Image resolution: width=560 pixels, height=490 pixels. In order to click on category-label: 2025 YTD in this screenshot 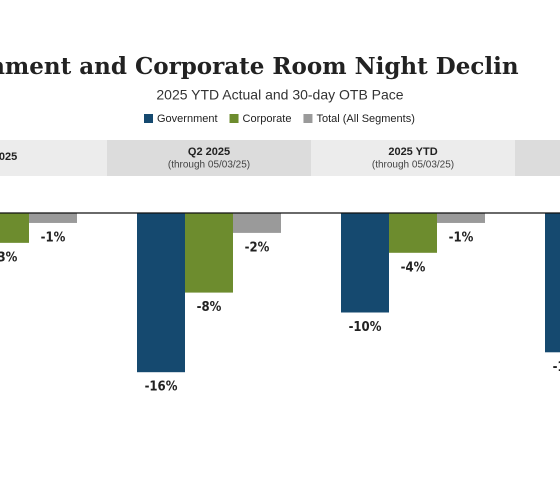, I will do `click(412, 152)`.